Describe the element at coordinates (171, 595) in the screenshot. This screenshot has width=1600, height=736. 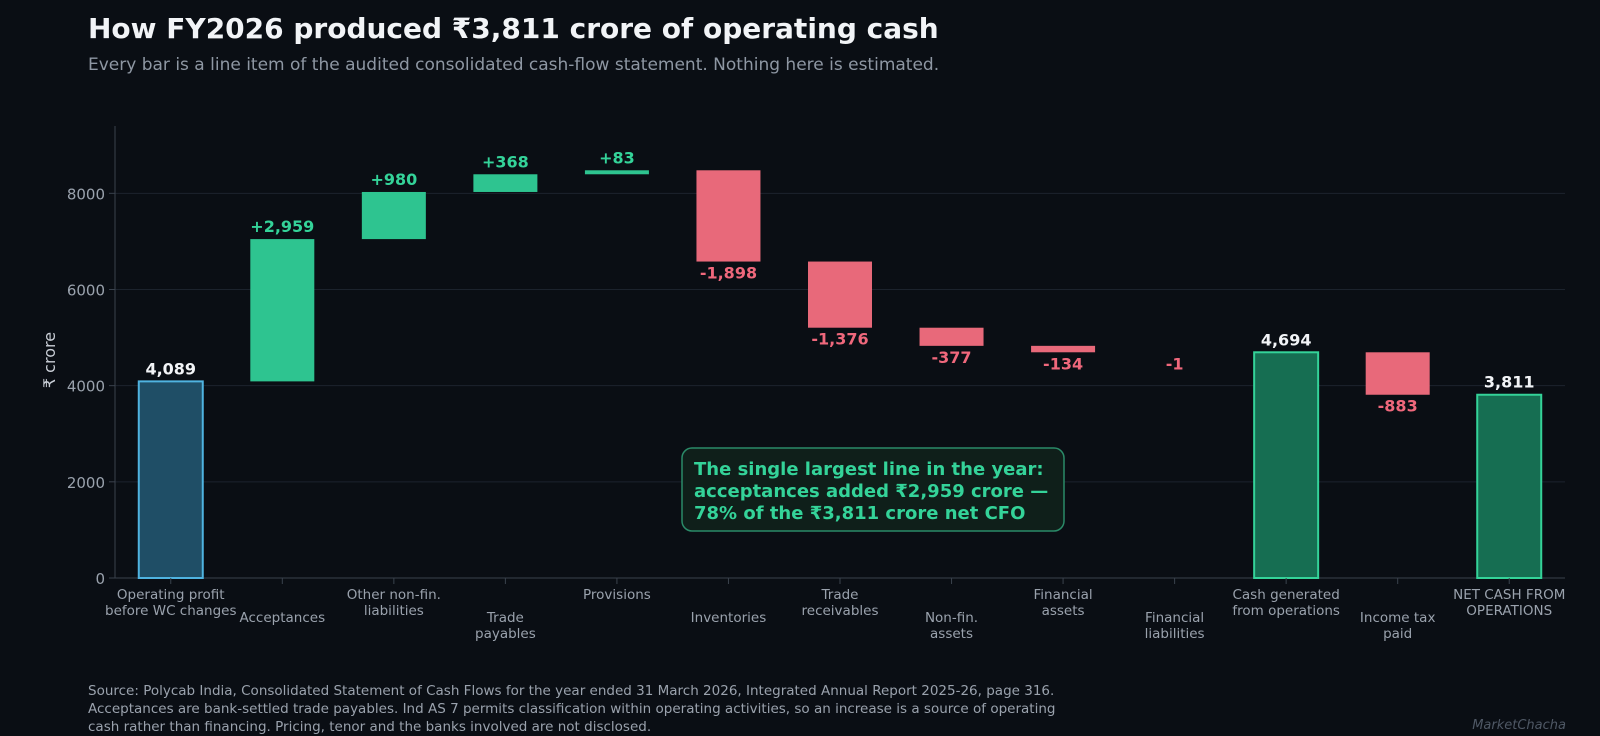
I see `x-category-label: Operating profit` at that location.